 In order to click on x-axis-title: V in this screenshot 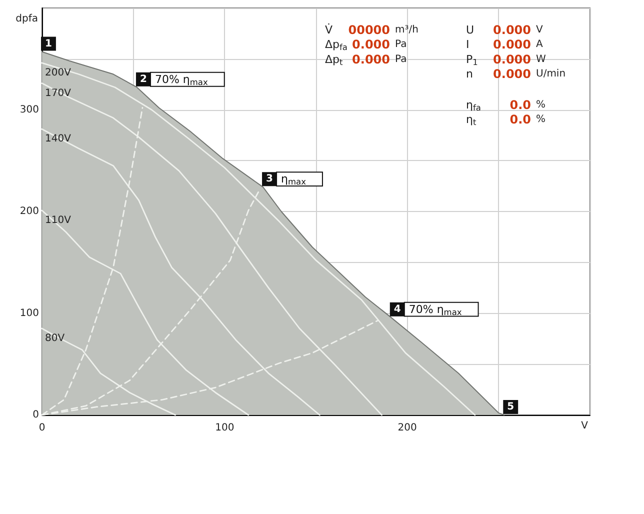, I will do `click(584, 426)`.